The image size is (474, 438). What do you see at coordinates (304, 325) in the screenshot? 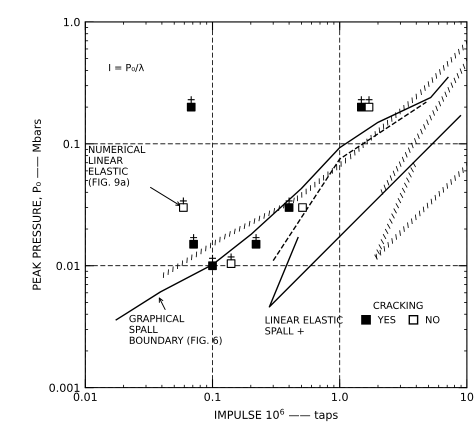
I see `annotation: LINEAR ELASTIC SPALL +` at bounding box center [304, 325].